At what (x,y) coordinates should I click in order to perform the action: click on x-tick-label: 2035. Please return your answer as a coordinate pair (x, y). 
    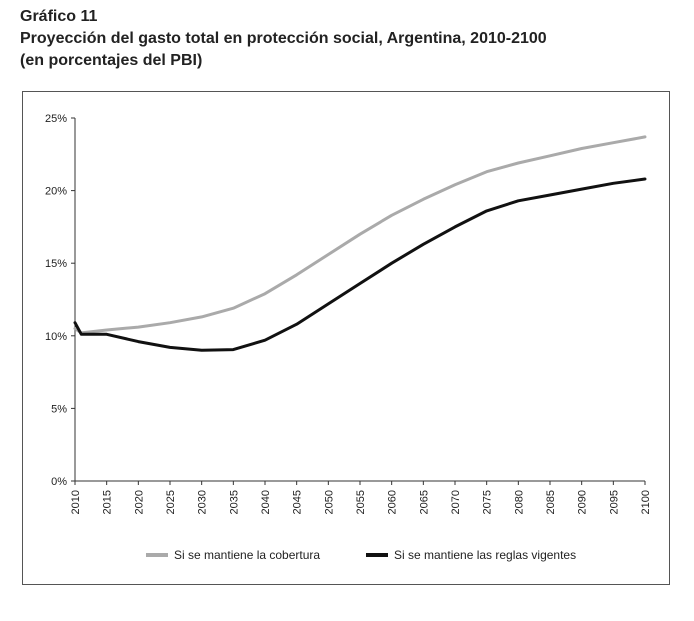
    Looking at the image, I should click on (234, 502).